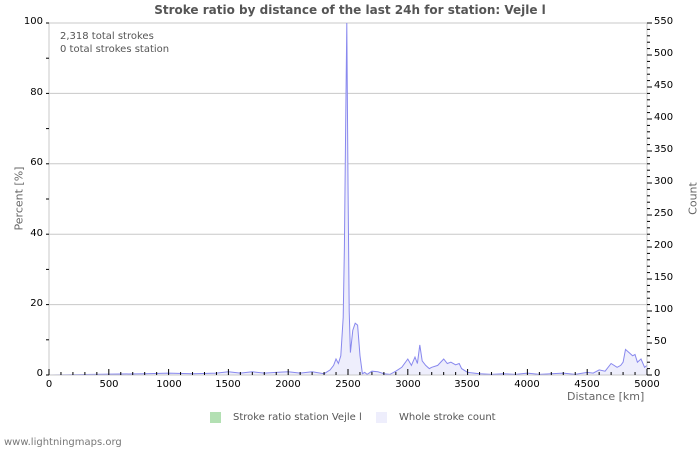 This screenshot has width=700, height=450. Describe the element at coordinates (115, 49) in the screenshot. I see `station-strokes-text: 0 total strokes station` at that location.